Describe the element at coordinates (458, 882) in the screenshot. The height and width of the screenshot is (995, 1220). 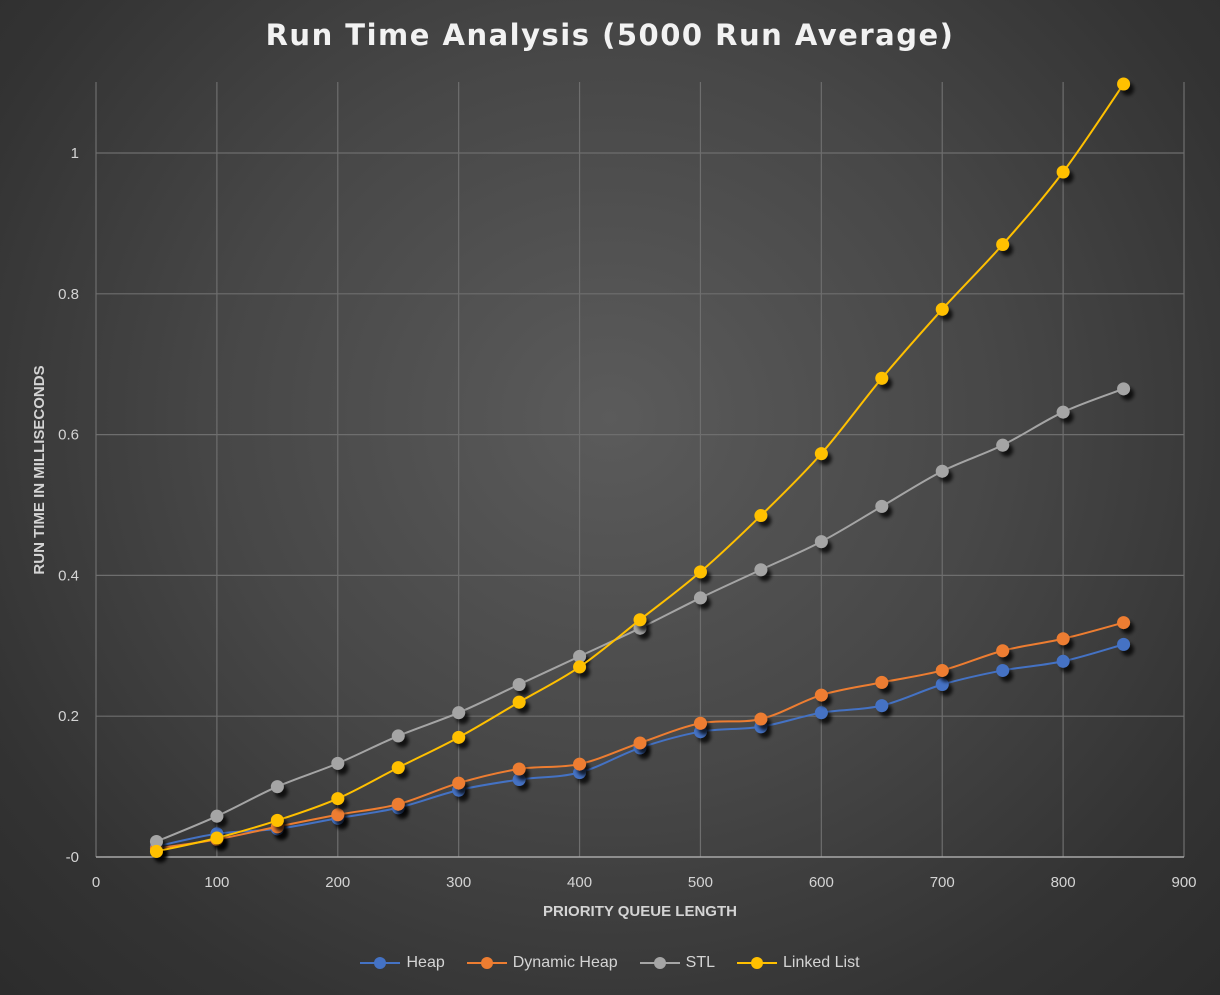
I see `x-tick-label: 300` at that location.